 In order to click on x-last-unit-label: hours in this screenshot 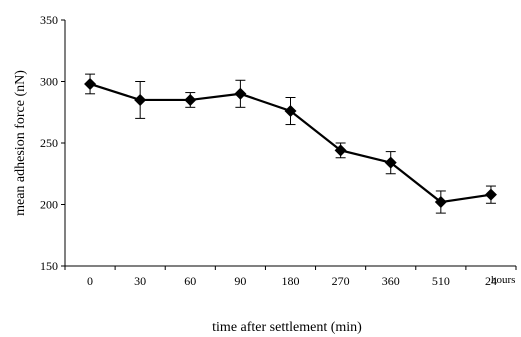, I will do `click(503, 280)`.